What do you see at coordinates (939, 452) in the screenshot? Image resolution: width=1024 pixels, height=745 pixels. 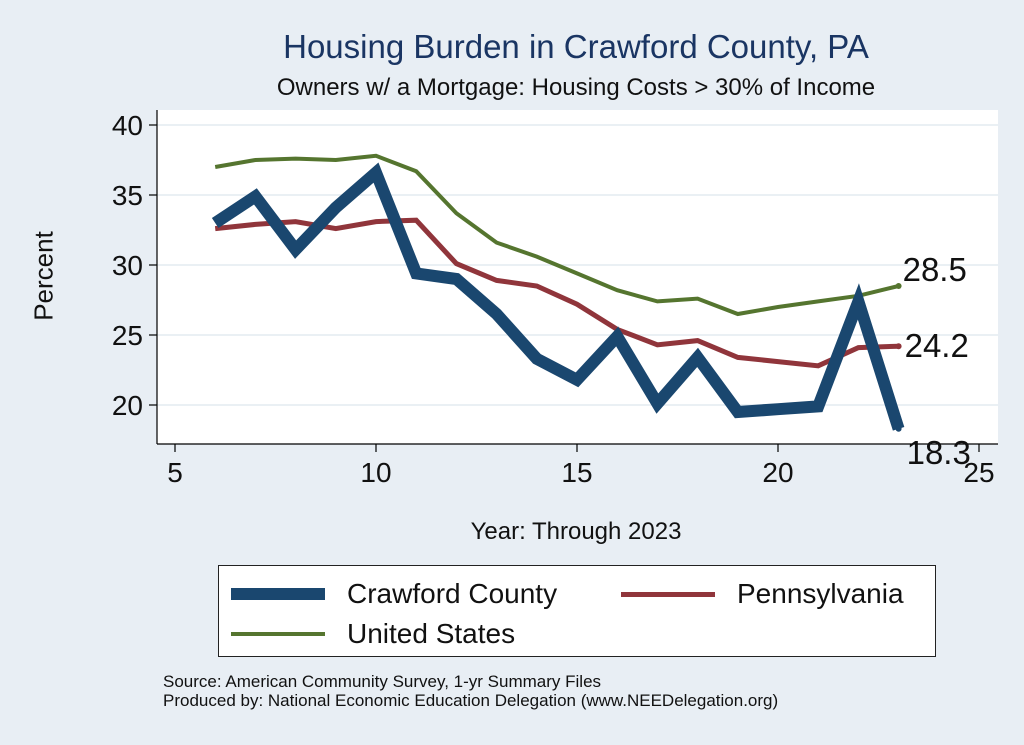 I see `end-label-crawford-county: 18.3` at bounding box center [939, 452].